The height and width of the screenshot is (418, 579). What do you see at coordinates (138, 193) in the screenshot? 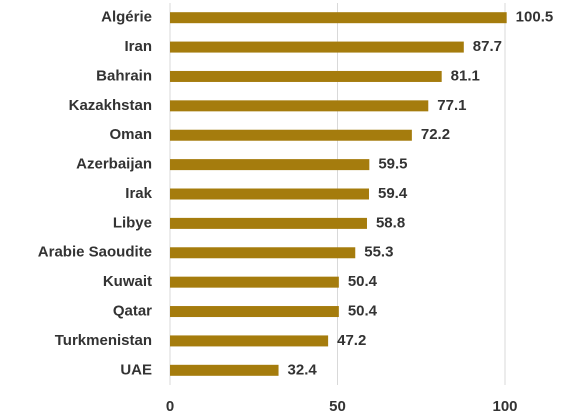
I see `y-tick-label: Irak` at bounding box center [138, 193].